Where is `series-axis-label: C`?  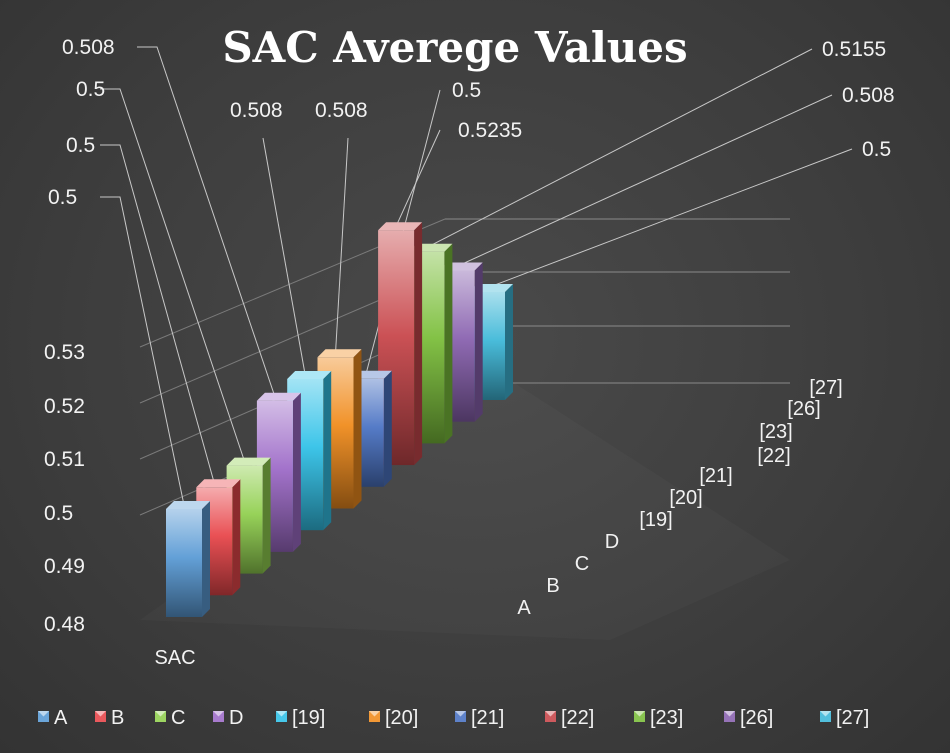 series-axis-label: C is located at coordinates (582, 564).